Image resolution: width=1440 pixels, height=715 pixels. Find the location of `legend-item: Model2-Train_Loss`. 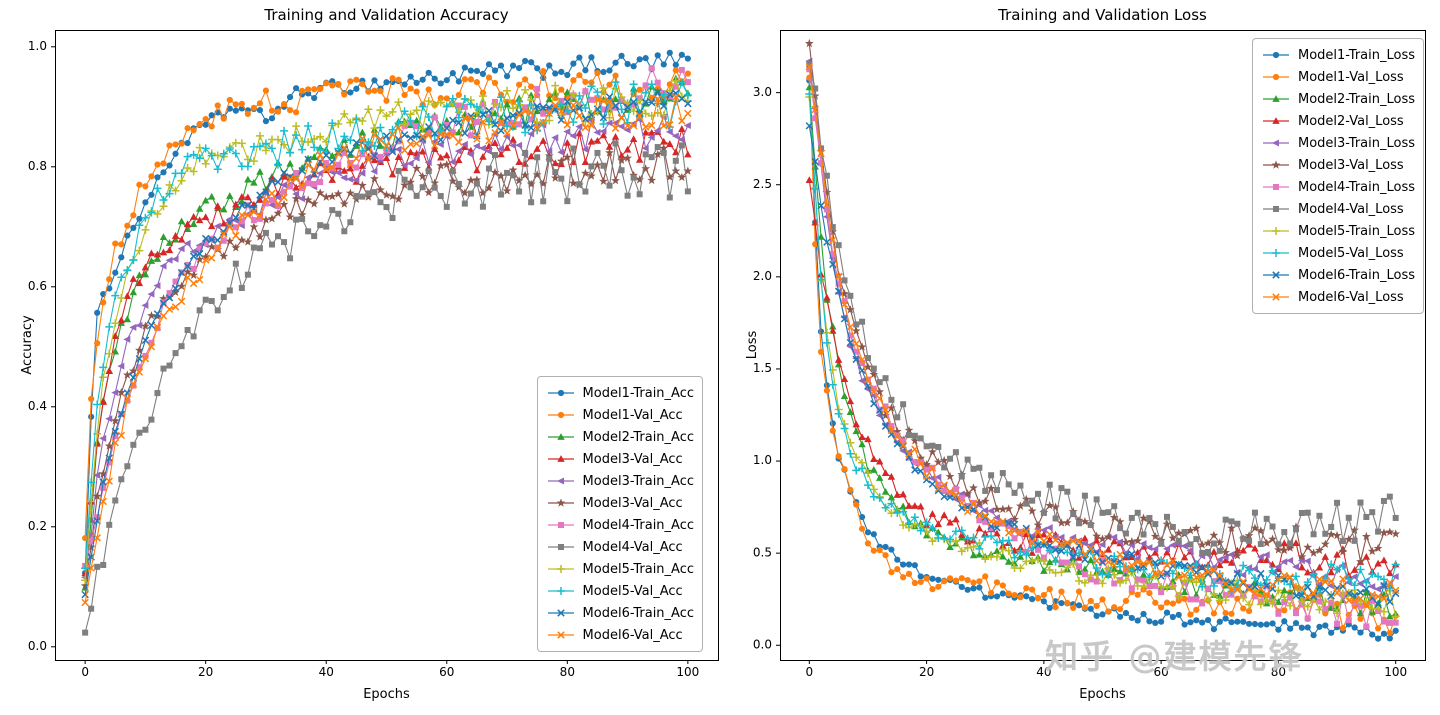

legend-item: Model2-Train_Loss is located at coordinates (1337, 99).